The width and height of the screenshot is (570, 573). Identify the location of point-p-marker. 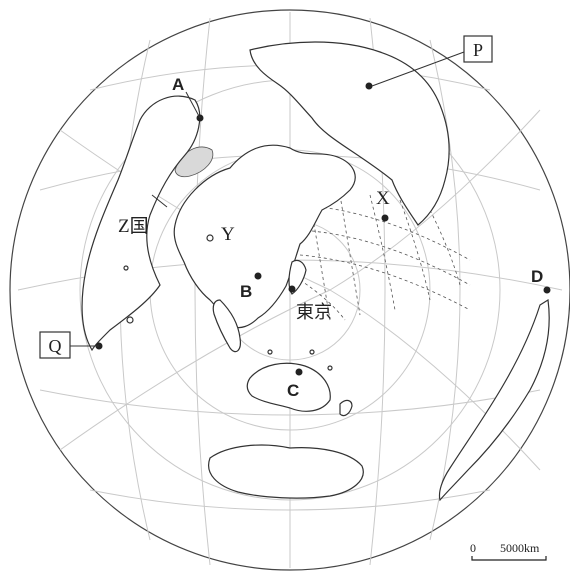
(369, 86).